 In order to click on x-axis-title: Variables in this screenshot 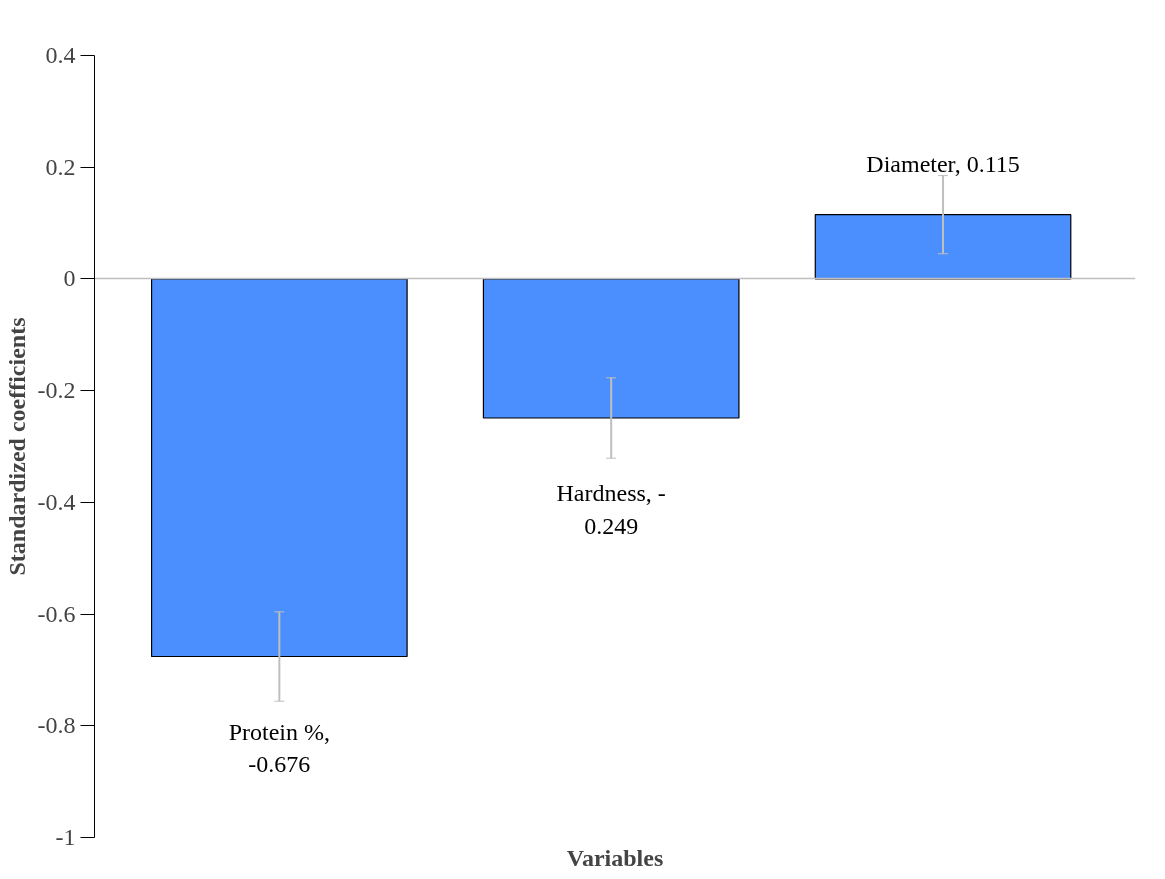, I will do `click(615, 857)`.